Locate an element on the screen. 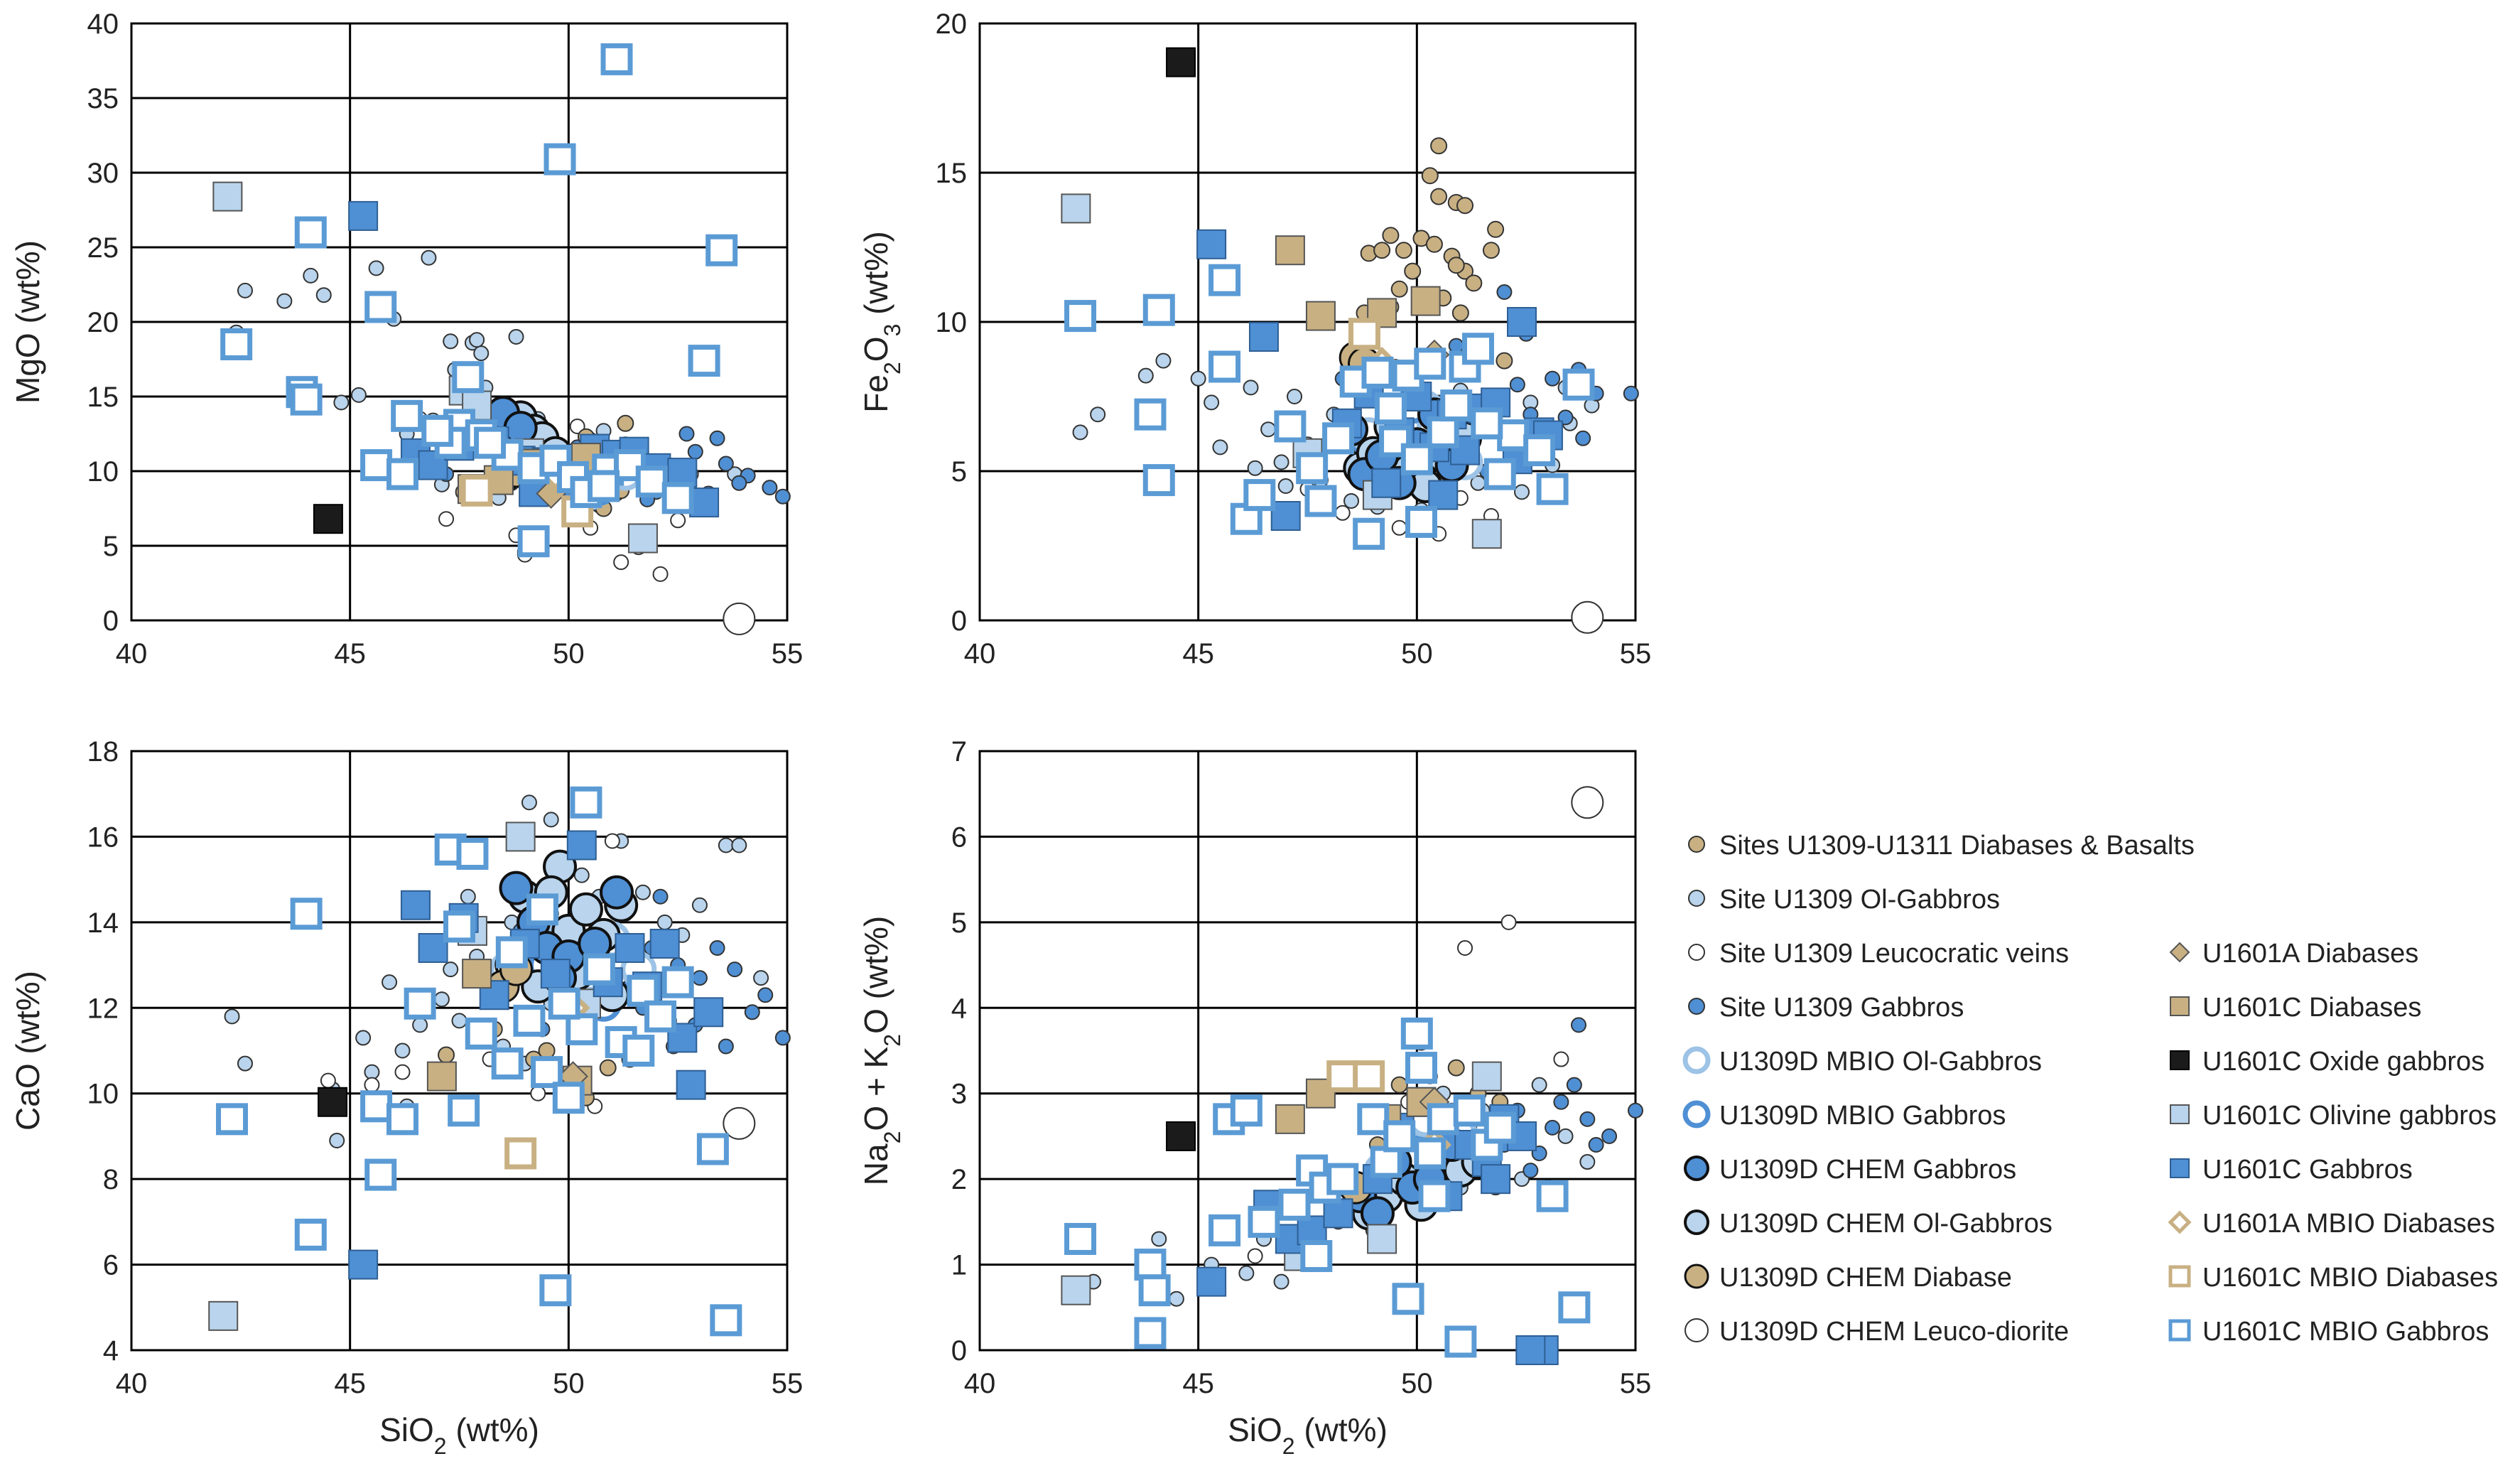 The width and height of the screenshot is (2520, 1471). legend-label: U1309D CHEM Diabase is located at coordinates (1866, 1278).